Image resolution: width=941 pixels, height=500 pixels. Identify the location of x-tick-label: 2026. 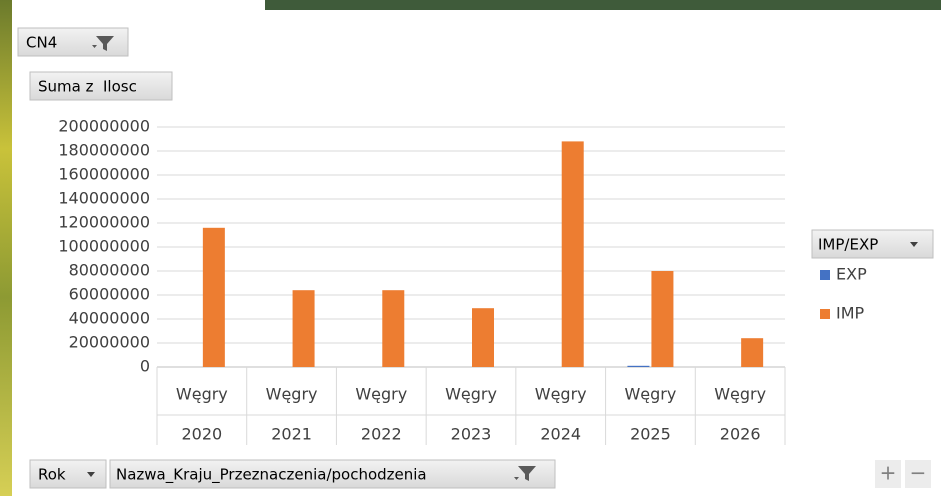
(740, 434).